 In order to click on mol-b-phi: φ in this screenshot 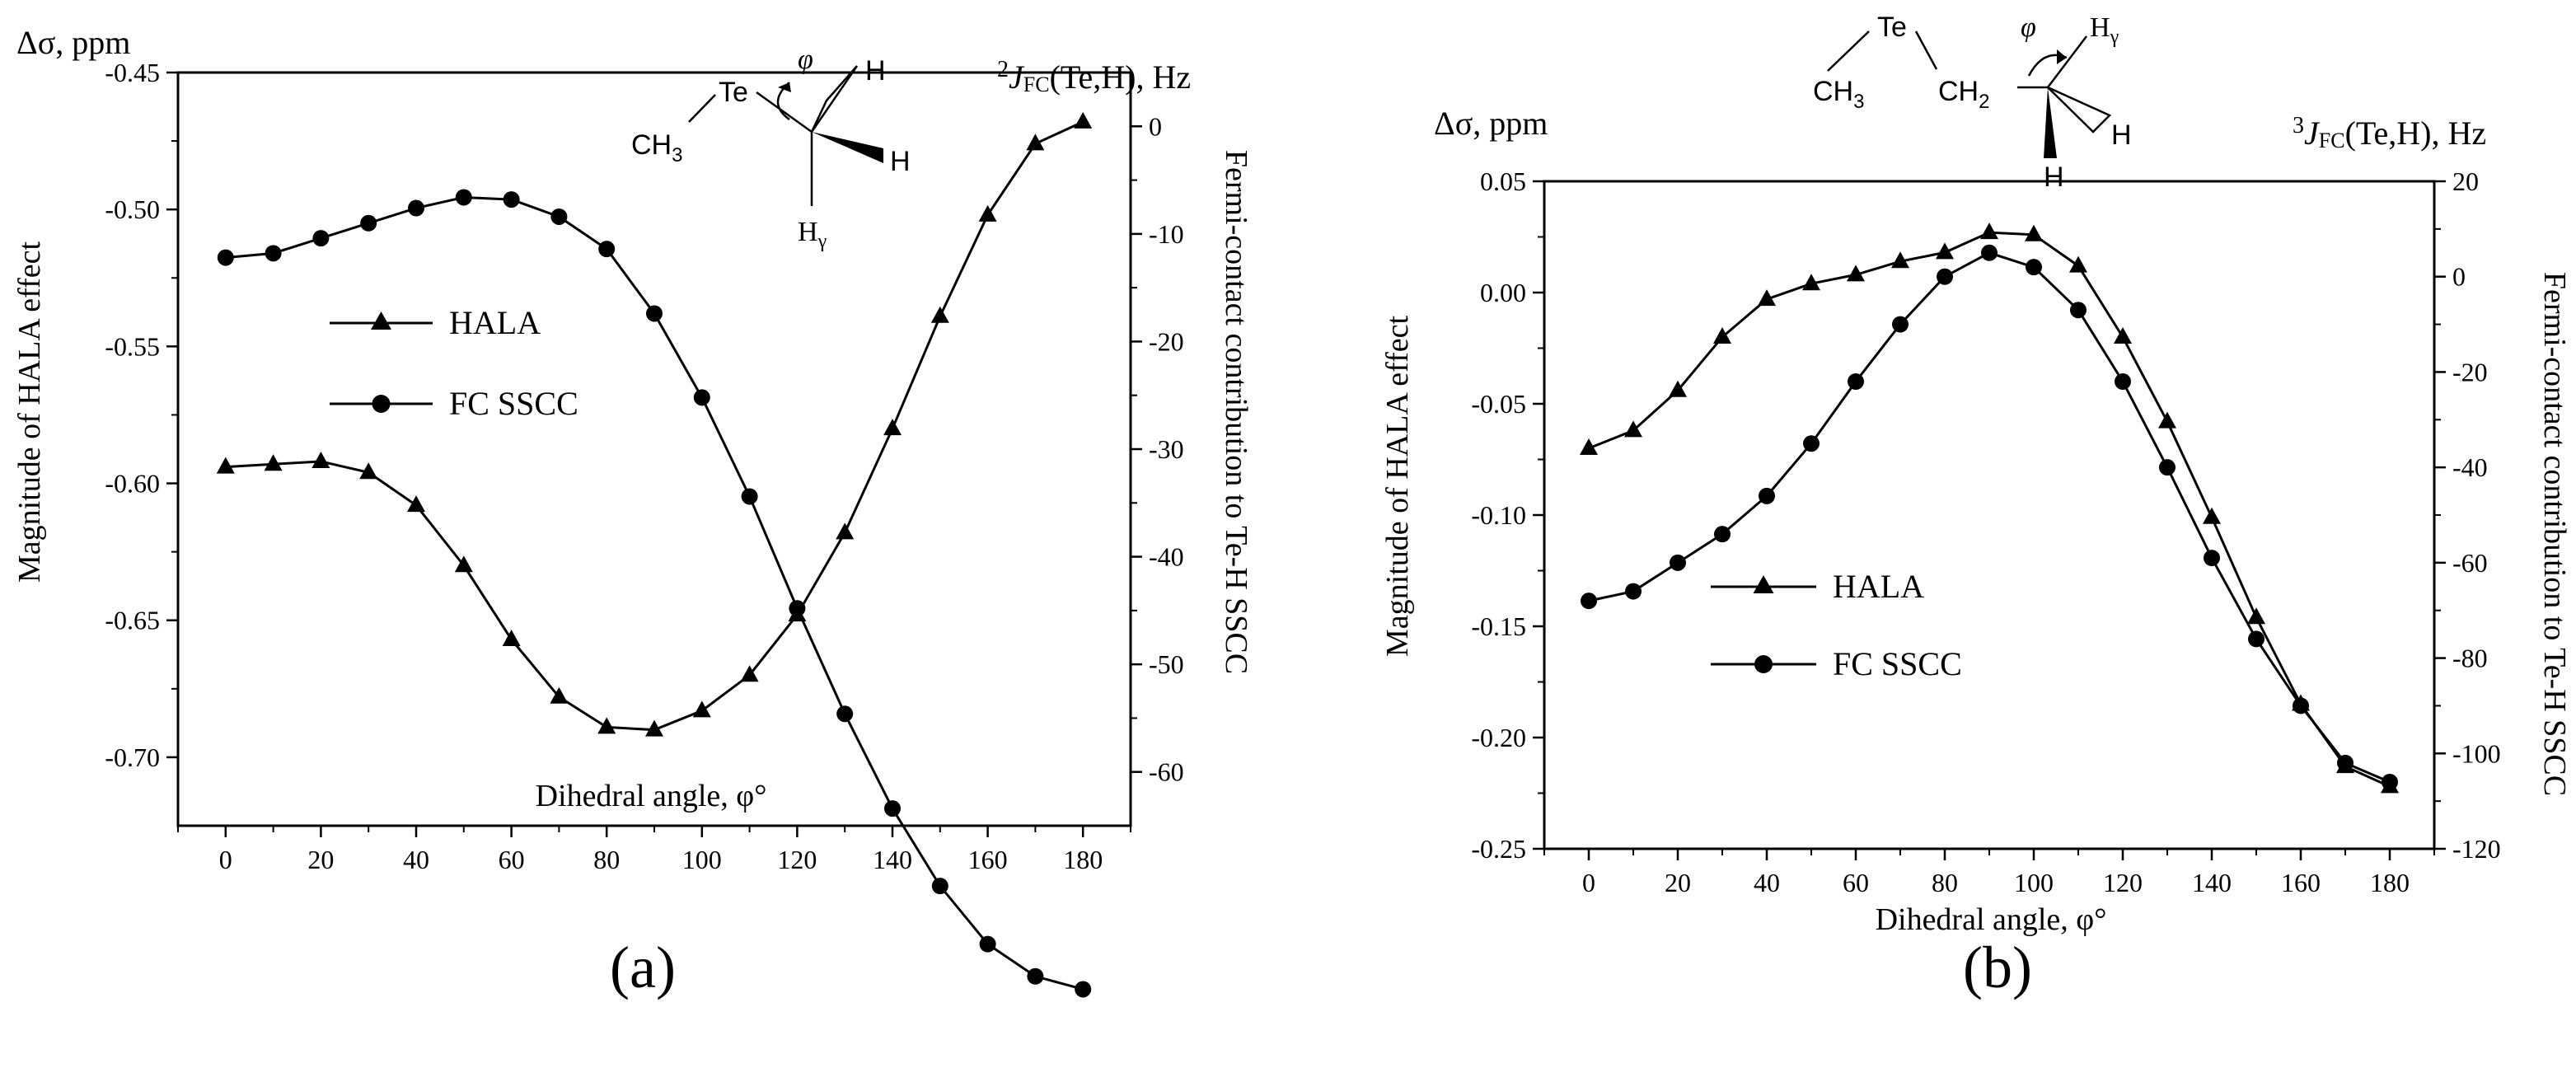, I will do `click(2028, 27)`.